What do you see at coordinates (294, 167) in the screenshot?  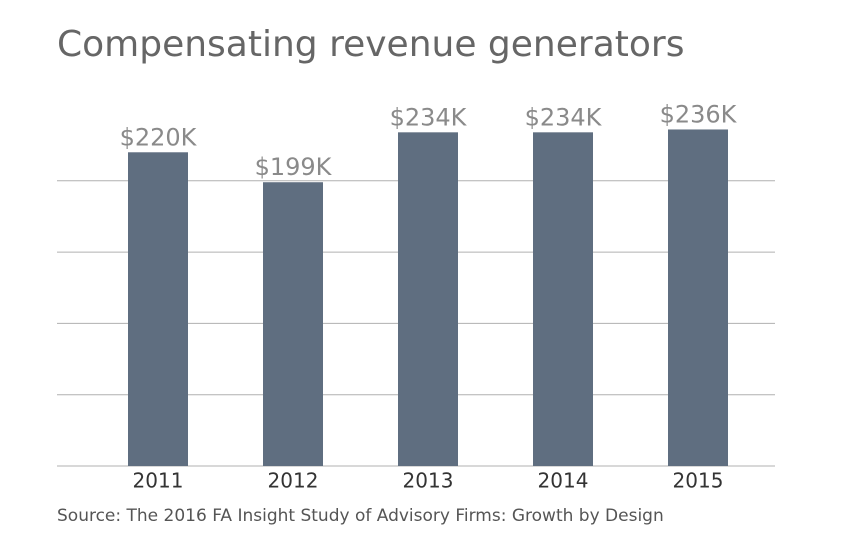 I see `value-label: $199K` at bounding box center [294, 167].